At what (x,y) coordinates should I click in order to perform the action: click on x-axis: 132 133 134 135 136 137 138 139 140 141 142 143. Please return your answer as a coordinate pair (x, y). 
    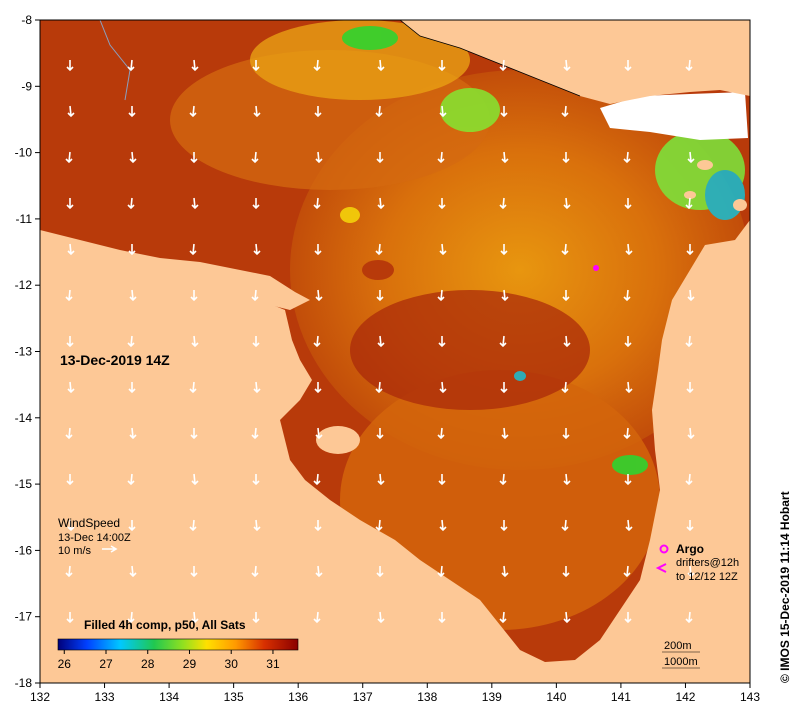
    Looking at the image, I should click on (395, 693).